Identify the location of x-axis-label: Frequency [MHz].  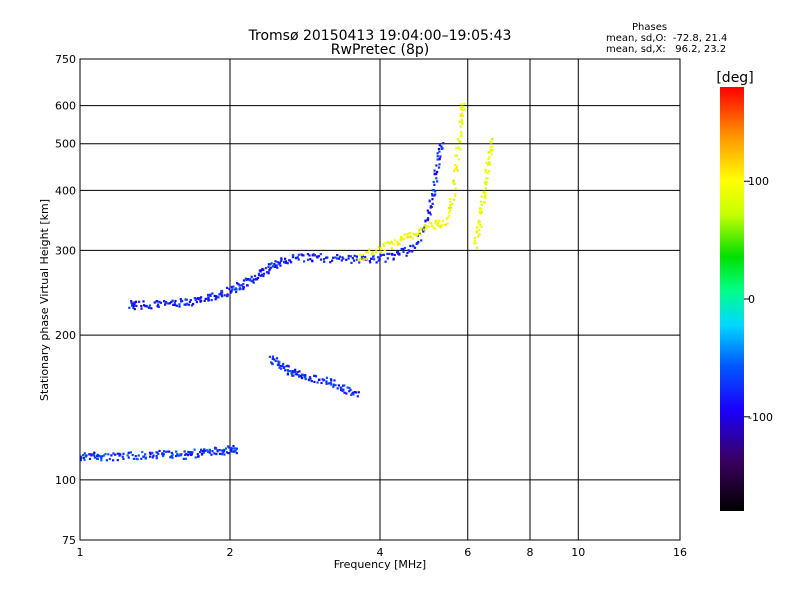
(380, 564).